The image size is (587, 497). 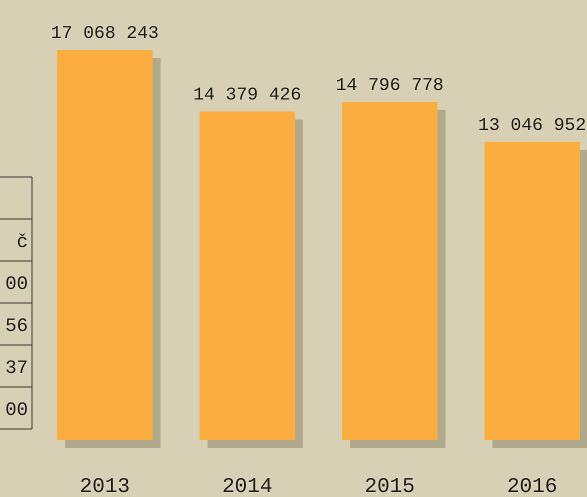 I want to click on x-tick-label: 2015, so click(x=389, y=486).